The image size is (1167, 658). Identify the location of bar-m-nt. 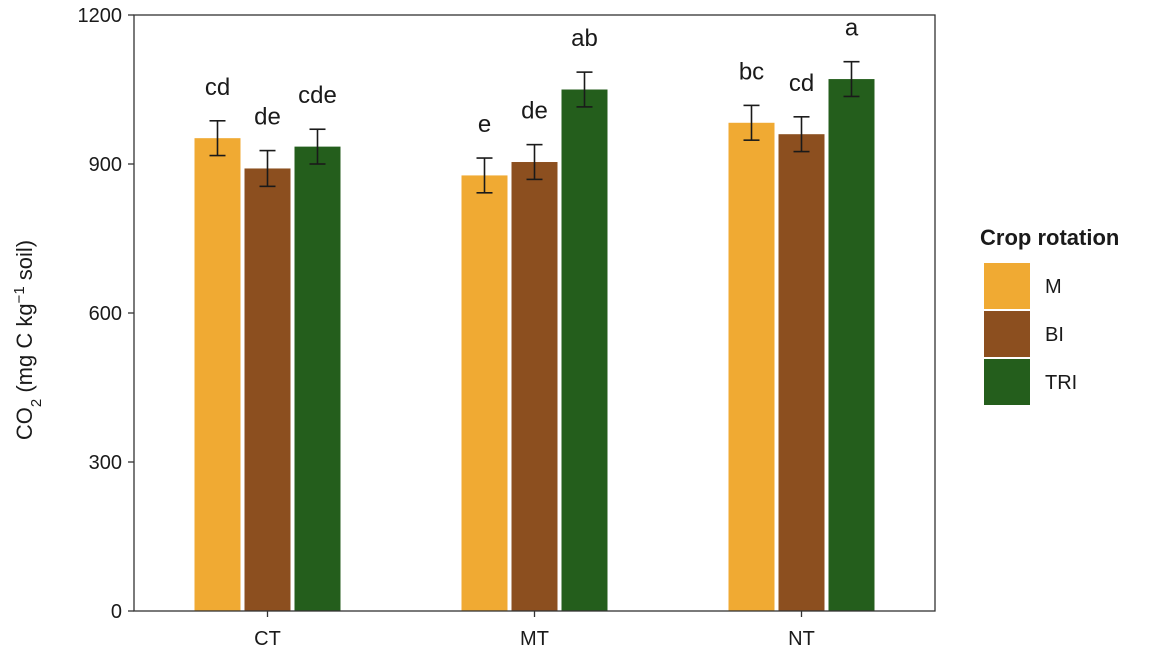
(751, 366).